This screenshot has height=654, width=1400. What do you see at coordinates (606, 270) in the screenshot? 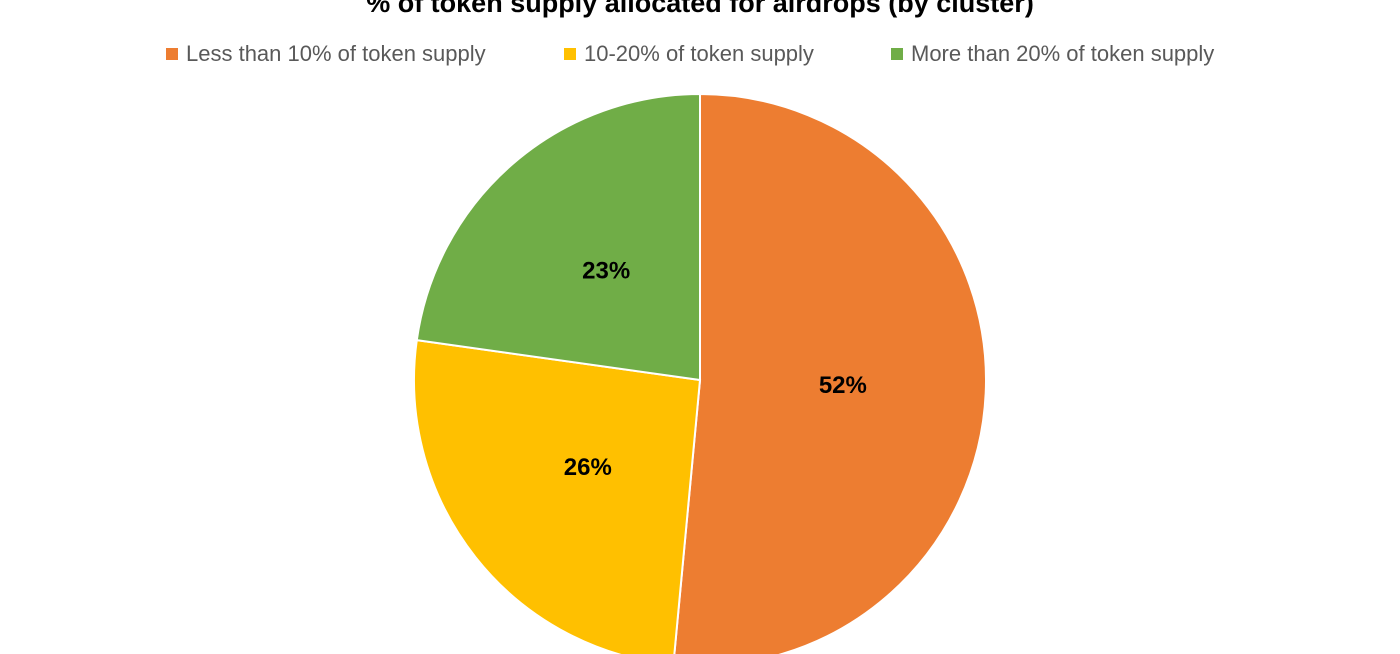
I see `value-label: 23%` at bounding box center [606, 270].